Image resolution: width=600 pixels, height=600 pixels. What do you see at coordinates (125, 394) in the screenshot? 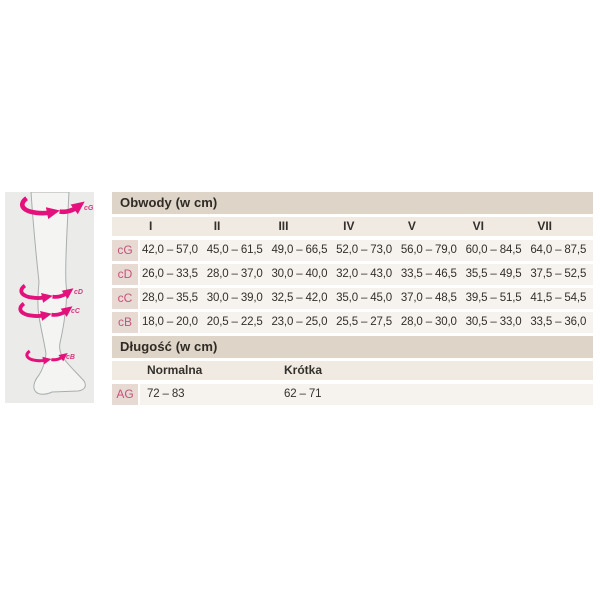
I see `row-label: AG` at bounding box center [125, 394].